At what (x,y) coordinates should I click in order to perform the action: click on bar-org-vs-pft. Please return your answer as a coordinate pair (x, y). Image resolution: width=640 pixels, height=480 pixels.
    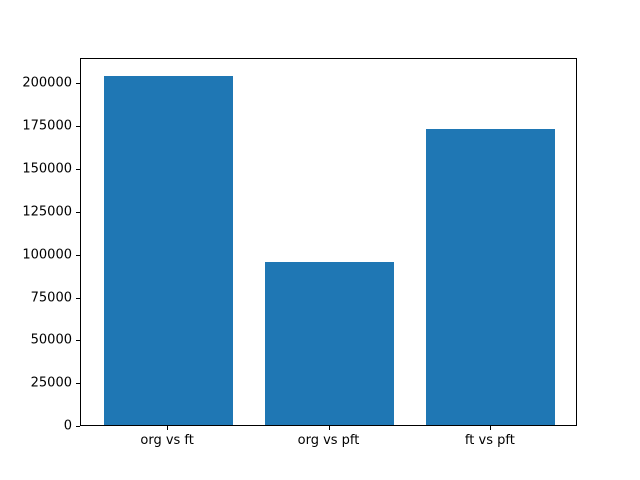
    Looking at the image, I should click on (329, 343).